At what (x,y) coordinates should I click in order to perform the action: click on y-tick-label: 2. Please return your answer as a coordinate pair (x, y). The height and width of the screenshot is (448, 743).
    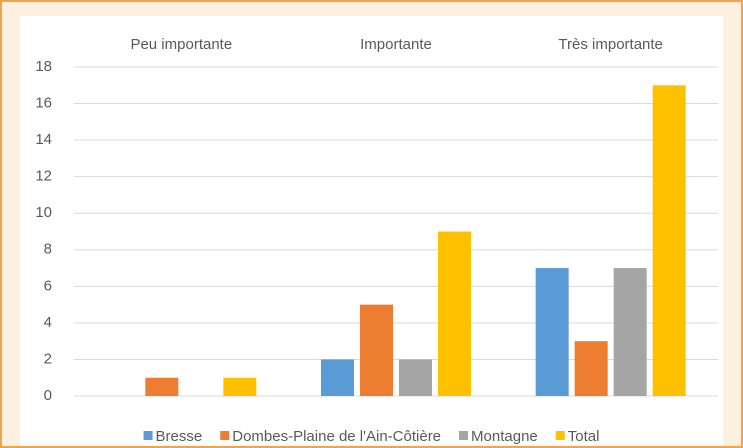
    Looking at the image, I should click on (48, 358).